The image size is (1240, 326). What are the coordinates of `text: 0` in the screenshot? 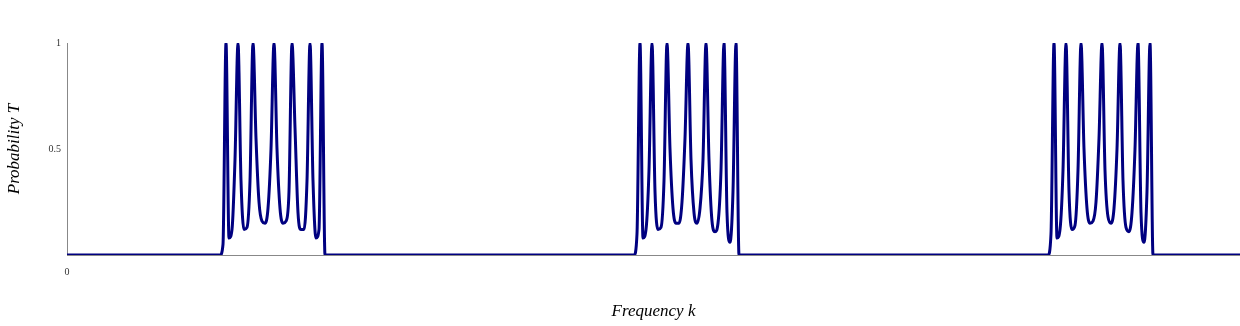 It's located at (67, 271).